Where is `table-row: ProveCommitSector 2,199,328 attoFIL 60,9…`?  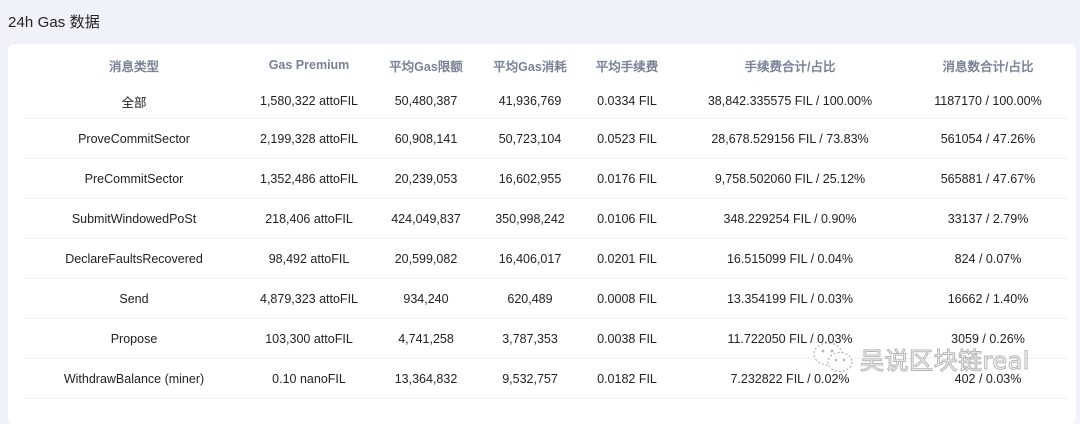
table-row: ProveCommitSector 2,199,328 attoFIL 60,9… is located at coordinates (546, 138).